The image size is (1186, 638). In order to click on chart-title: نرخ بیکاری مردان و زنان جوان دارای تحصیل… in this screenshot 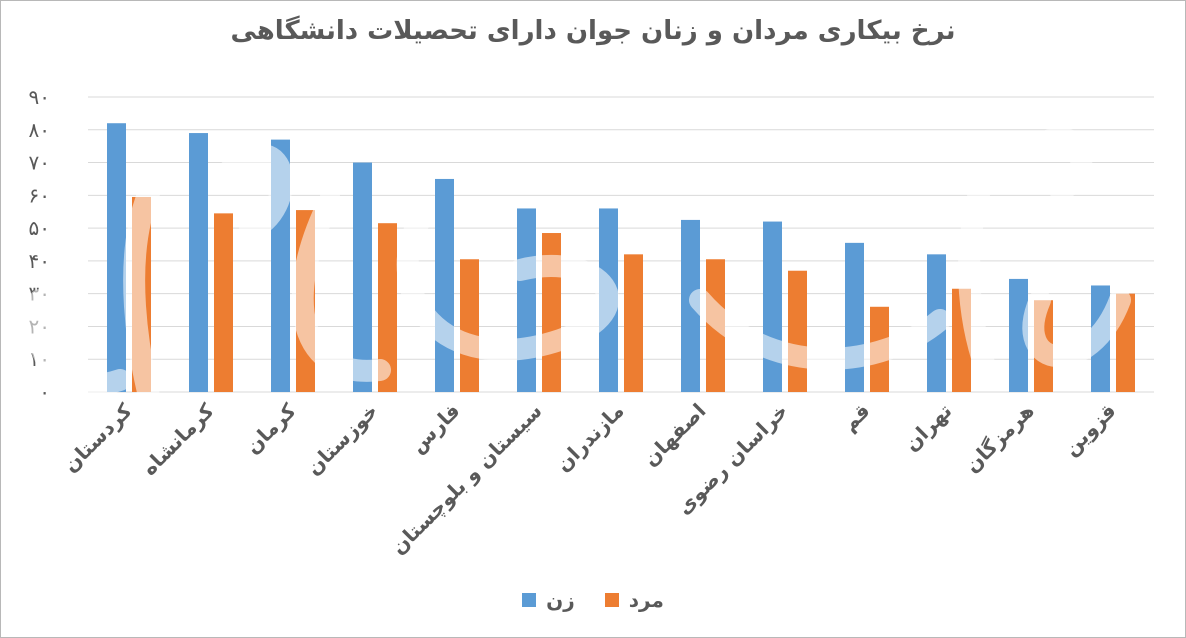, I will do `click(593, 31)`.